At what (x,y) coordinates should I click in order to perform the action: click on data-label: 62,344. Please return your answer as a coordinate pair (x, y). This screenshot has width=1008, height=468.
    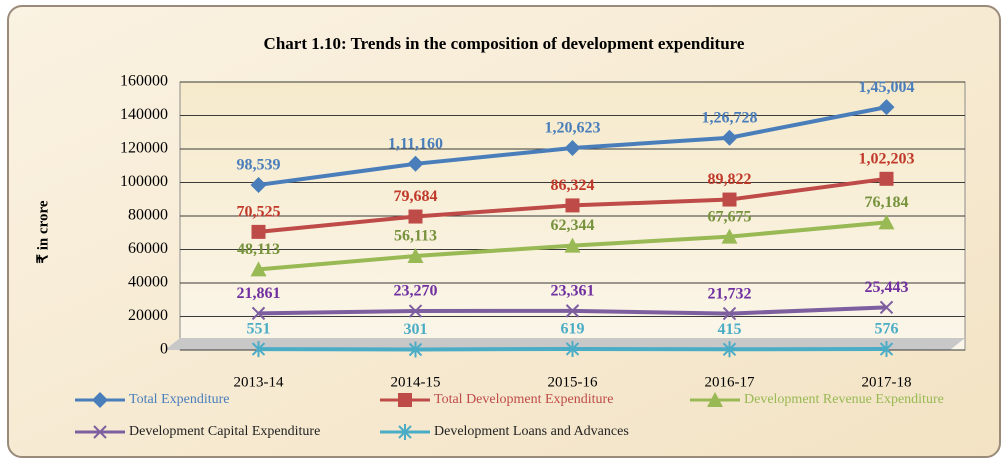
    Looking at the image, I should click on (573, 225).